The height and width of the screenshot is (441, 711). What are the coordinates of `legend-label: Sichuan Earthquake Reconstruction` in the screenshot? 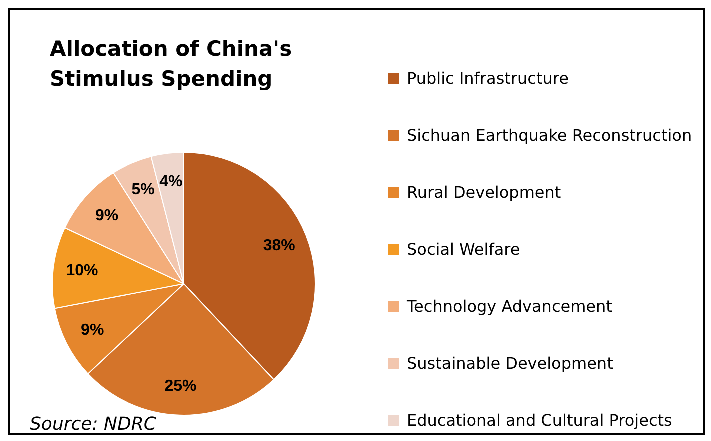 It's located at (549, 135).